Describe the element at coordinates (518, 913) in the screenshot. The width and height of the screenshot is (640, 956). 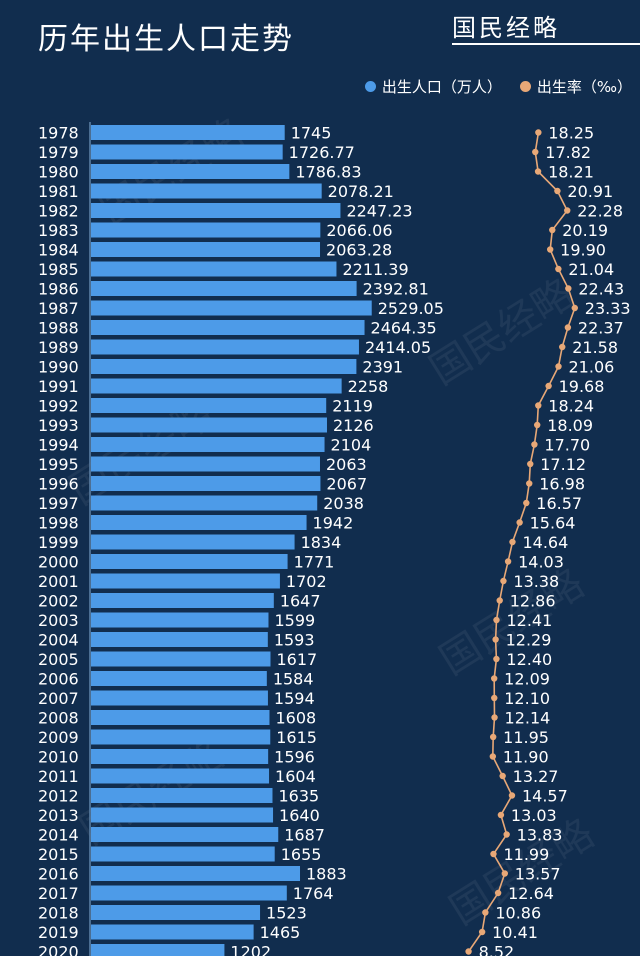
I see `birth-rate-label: 10.86` at that location.